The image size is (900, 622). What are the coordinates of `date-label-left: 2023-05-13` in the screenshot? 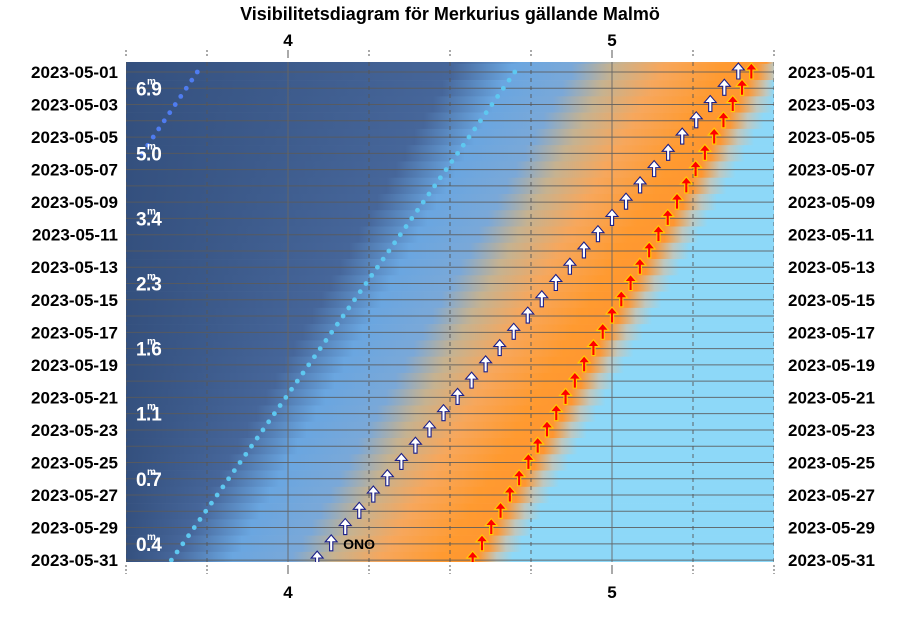 It's located at (74, 267).